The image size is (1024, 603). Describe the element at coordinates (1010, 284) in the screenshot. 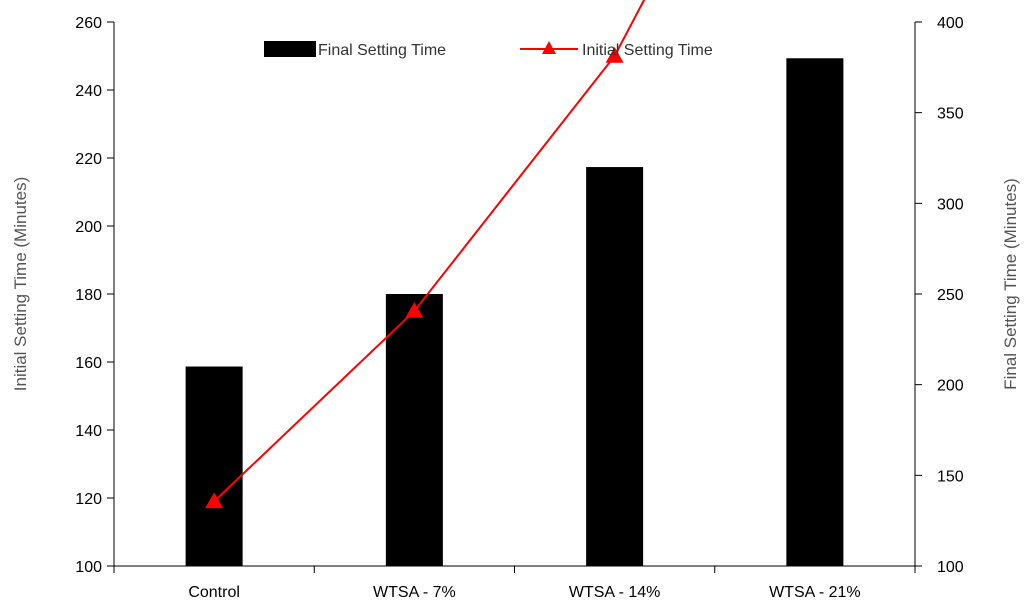

I see `y-axis-right-title: Final Setting Time (Minutes)` at that location.